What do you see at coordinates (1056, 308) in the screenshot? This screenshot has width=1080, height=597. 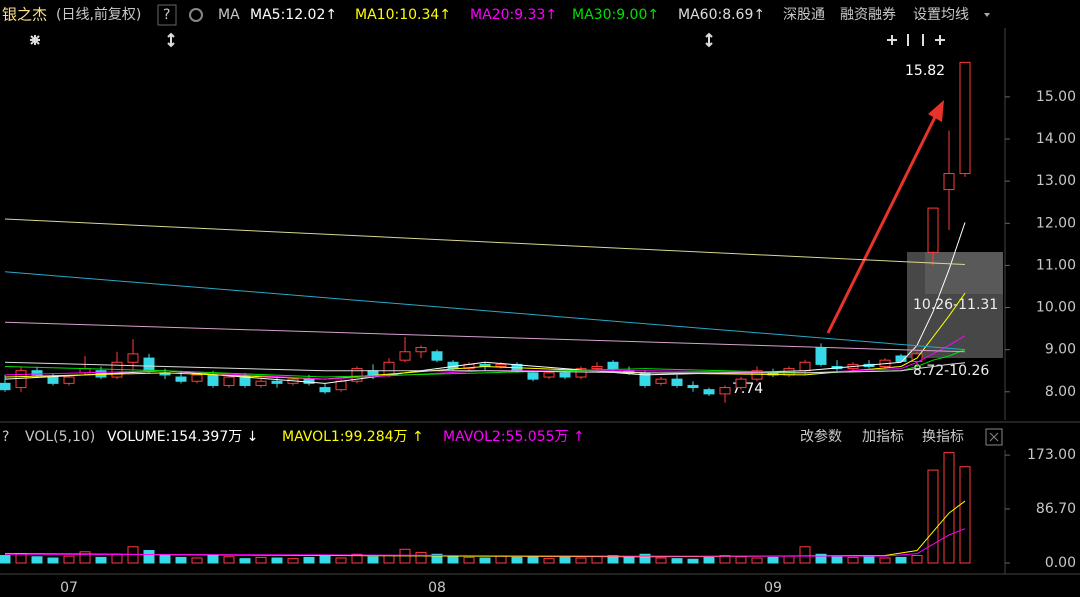 I see `y-tick-label: 10.00` at bounding box center [1056, 308].